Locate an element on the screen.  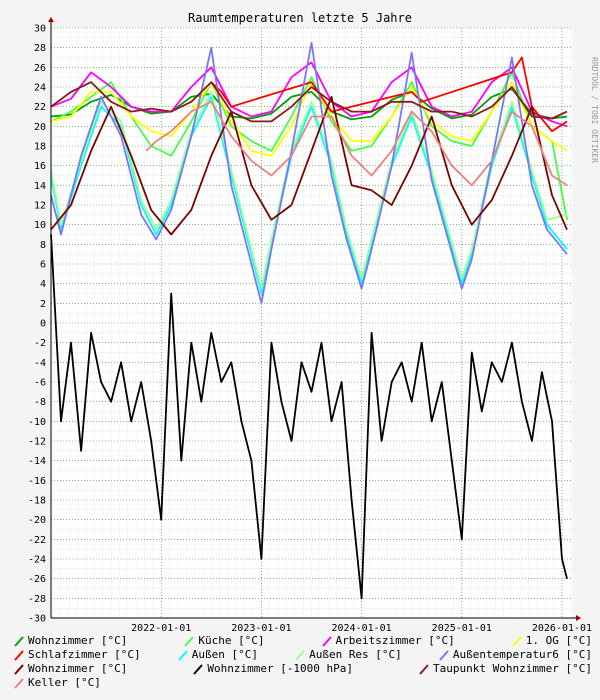
y-tick-label: -18 is located at coordinates (37, 501).